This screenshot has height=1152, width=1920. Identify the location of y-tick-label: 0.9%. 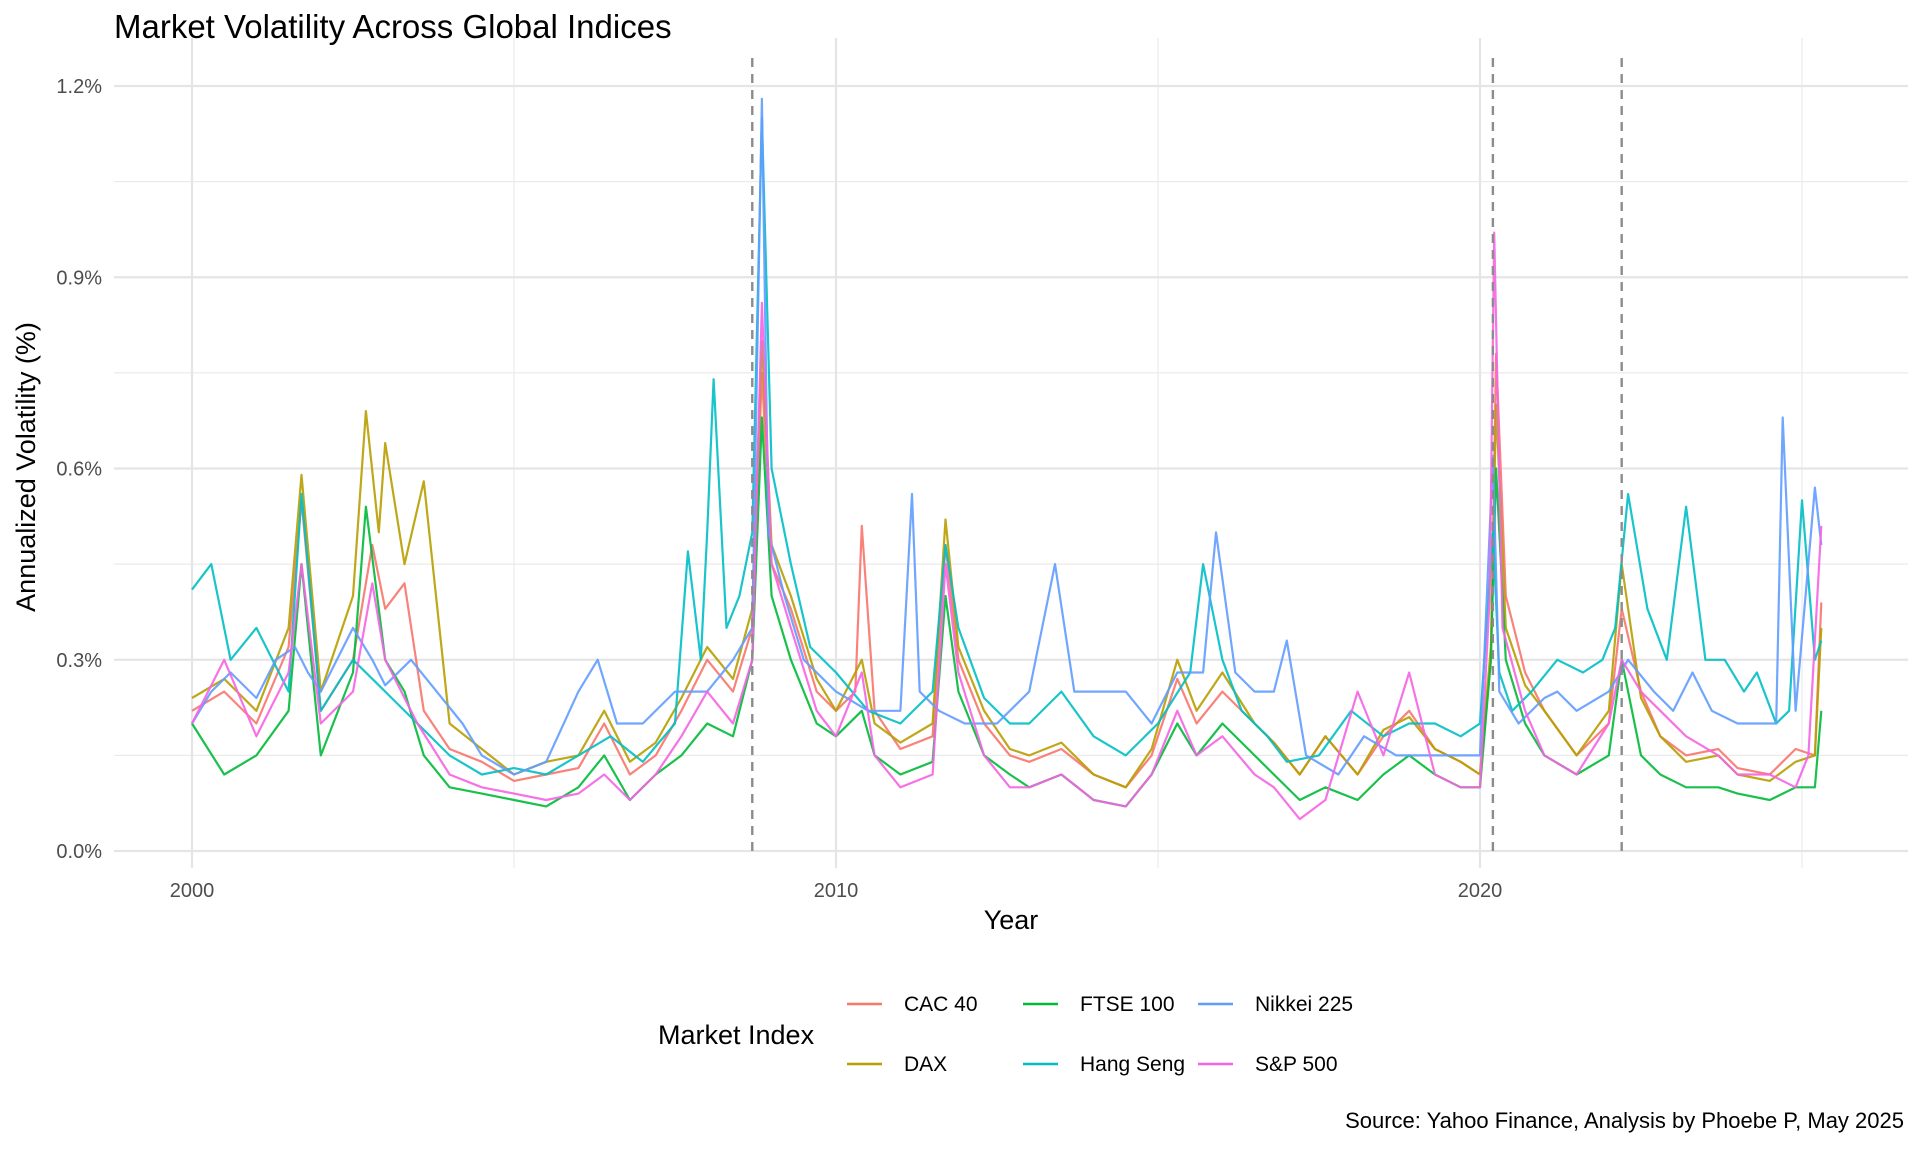
(79, 278).